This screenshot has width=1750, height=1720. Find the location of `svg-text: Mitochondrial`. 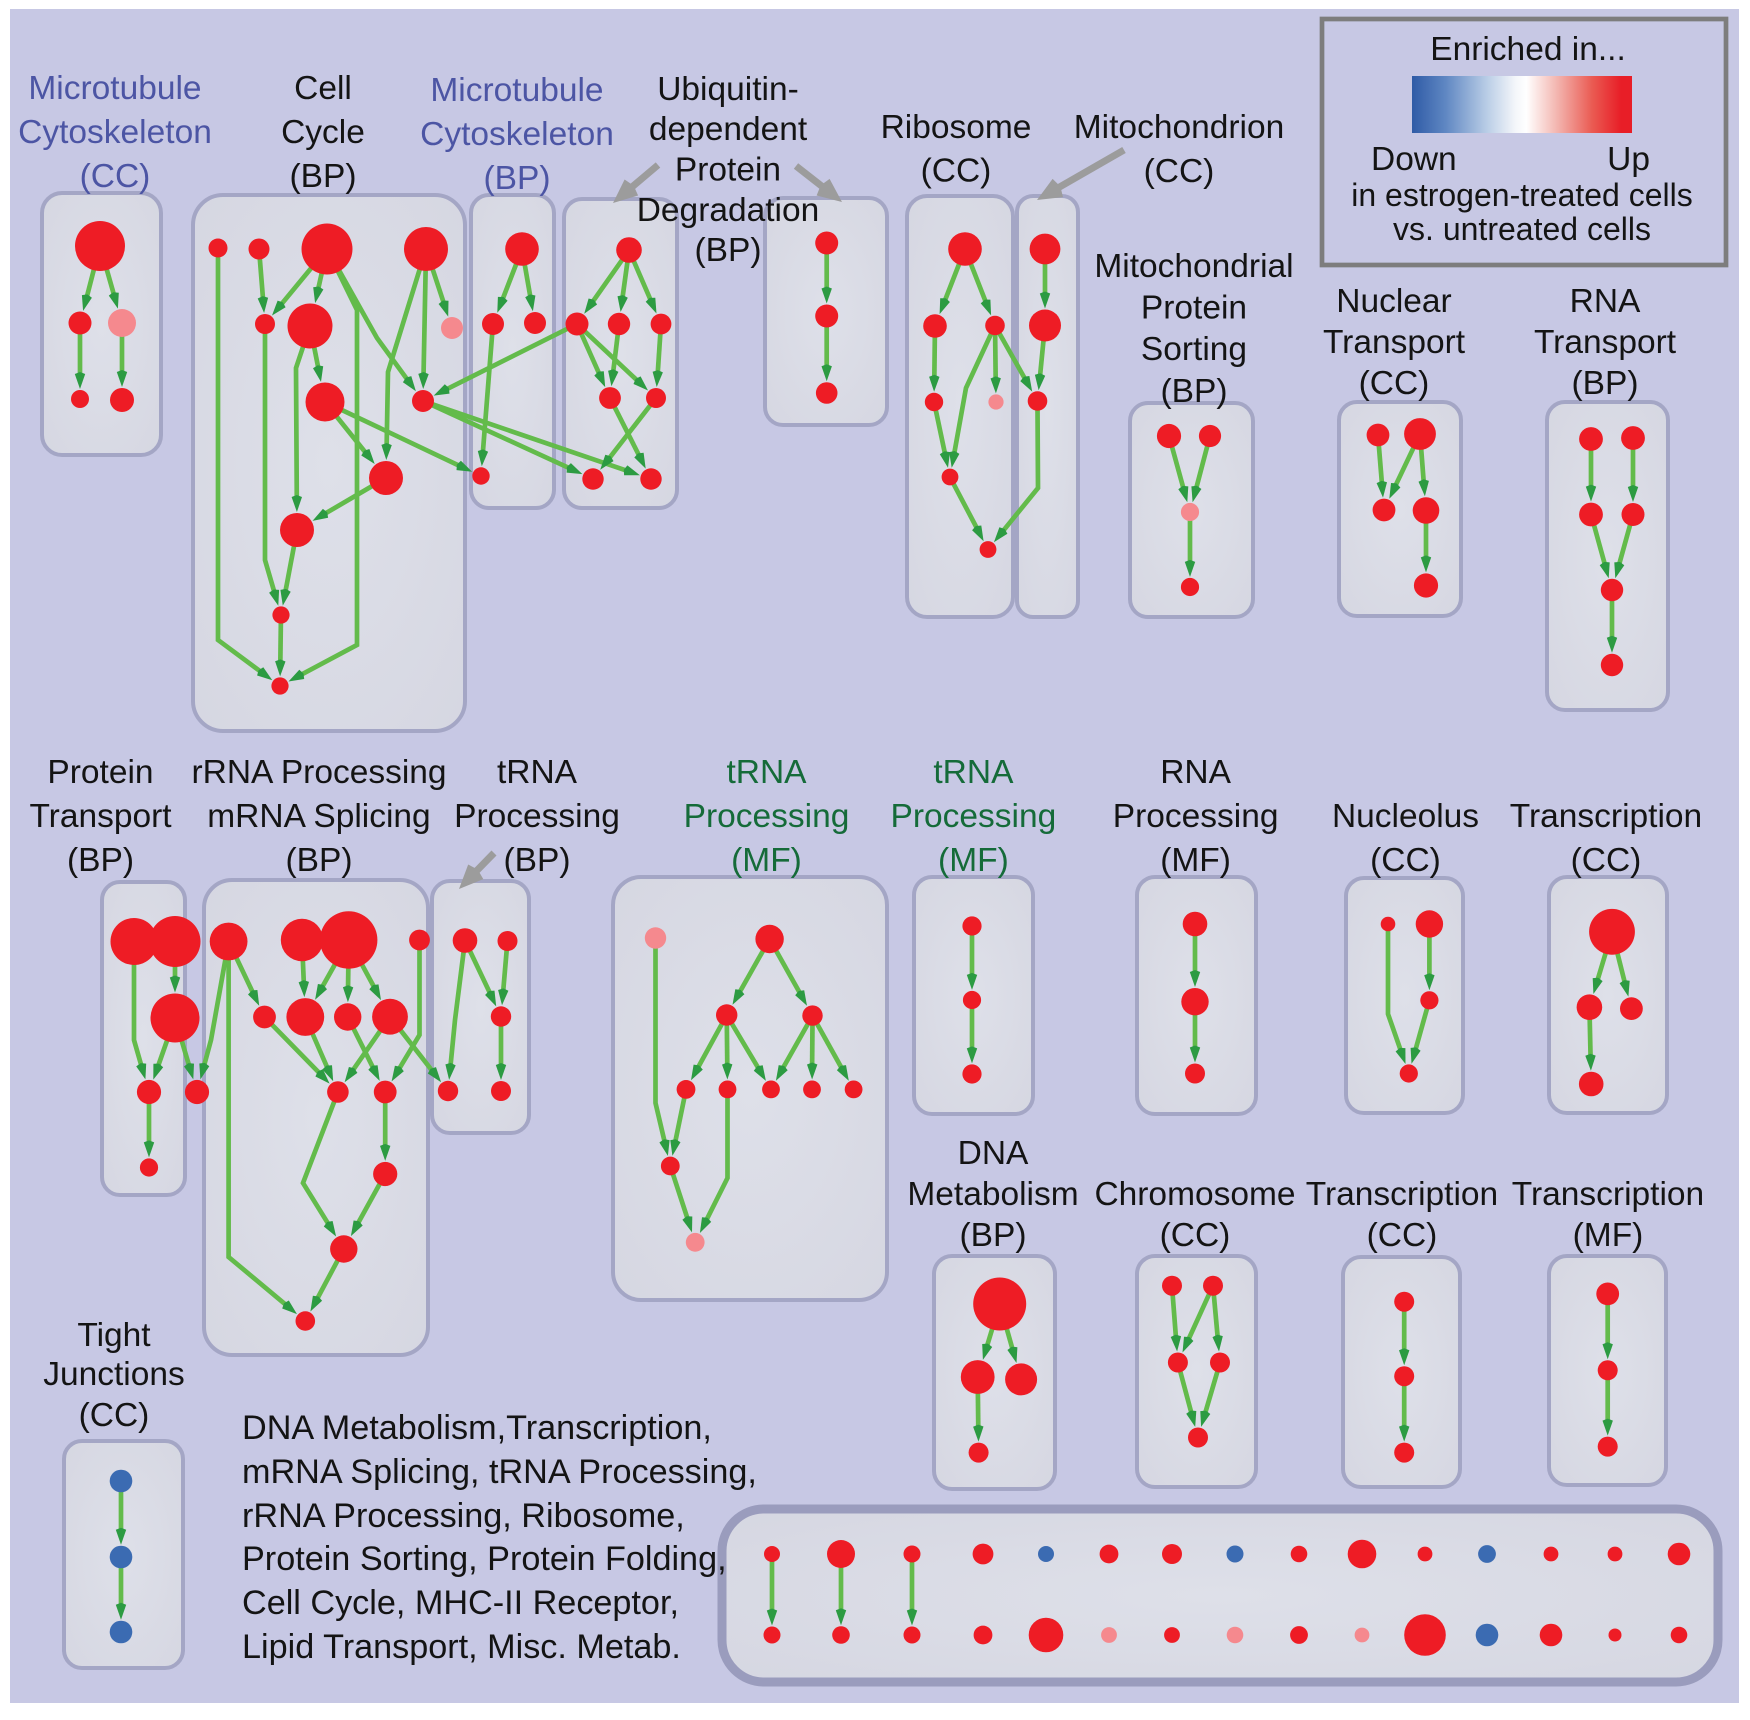

svg-text: Mitochondrial is located at coordinates (1193, 266).